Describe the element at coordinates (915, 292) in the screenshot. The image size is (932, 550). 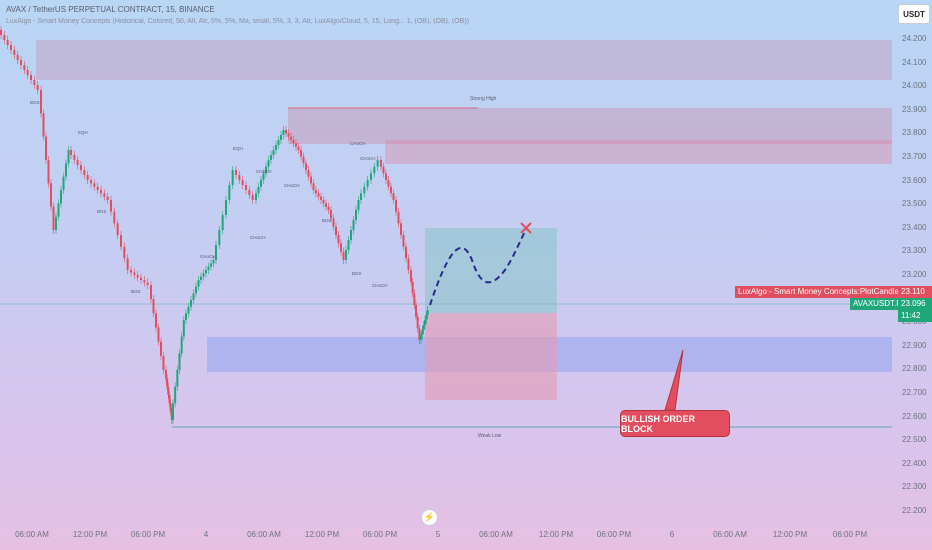
I see `indicator-price-value: 23.110` at that location.